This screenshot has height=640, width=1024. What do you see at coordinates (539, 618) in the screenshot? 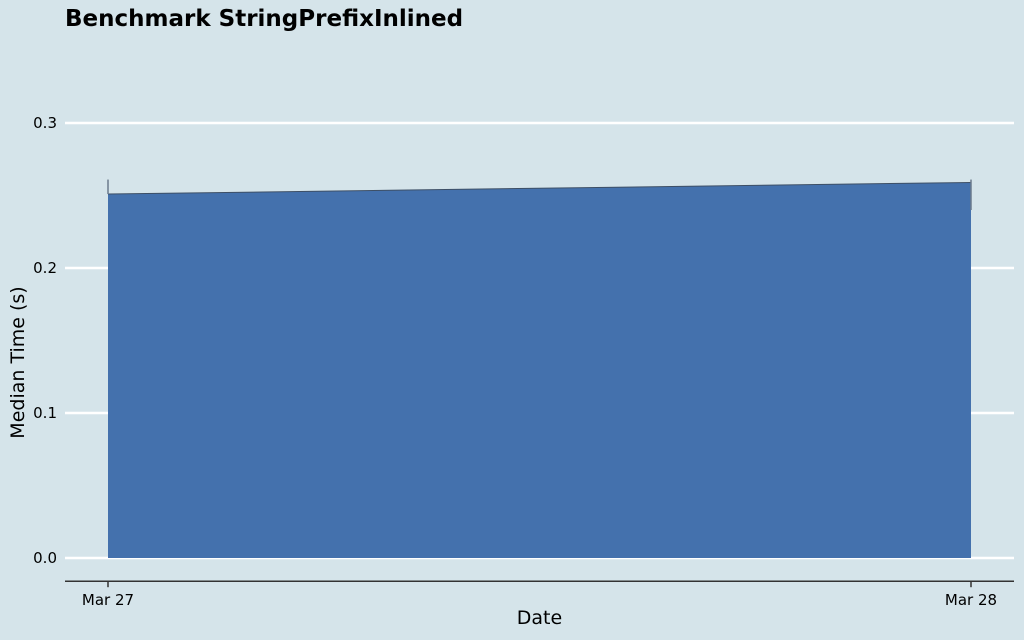
I see `x-axis-label: Date` at bounding box center [539, 618].